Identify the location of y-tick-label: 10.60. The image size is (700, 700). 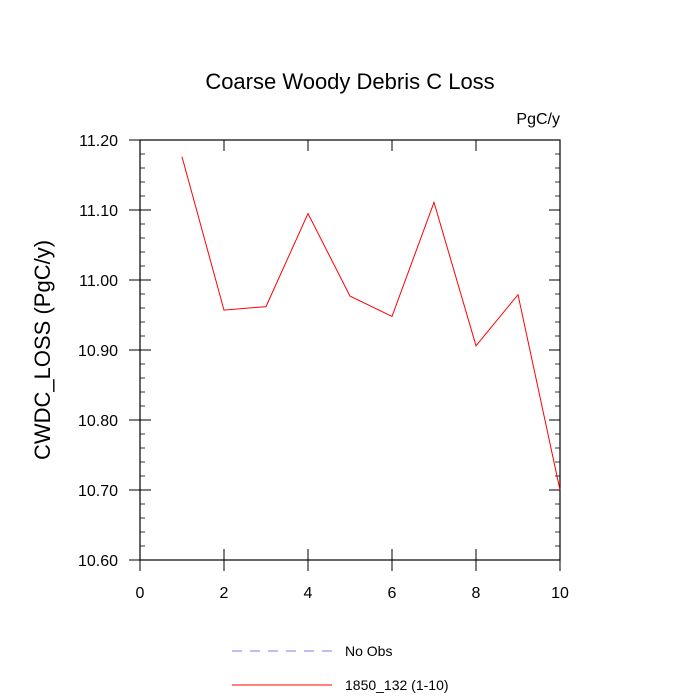
(98, 561).